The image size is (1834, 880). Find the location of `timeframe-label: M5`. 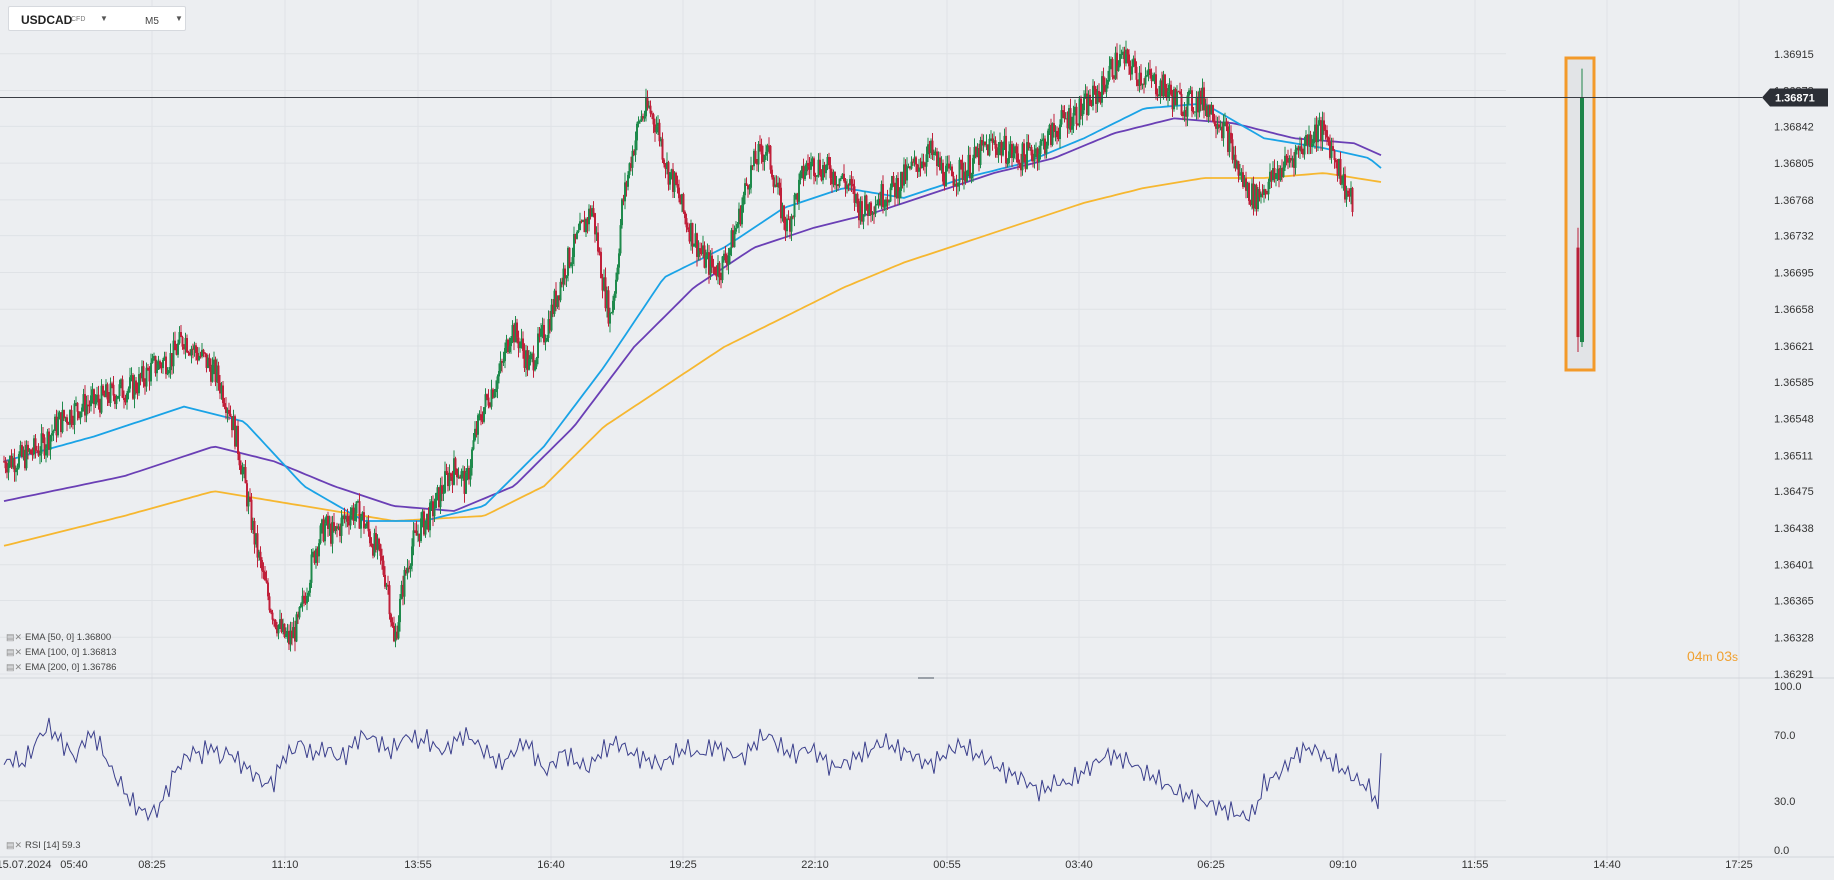

timeframe-label: M5 is located at coordinates (152, 21).